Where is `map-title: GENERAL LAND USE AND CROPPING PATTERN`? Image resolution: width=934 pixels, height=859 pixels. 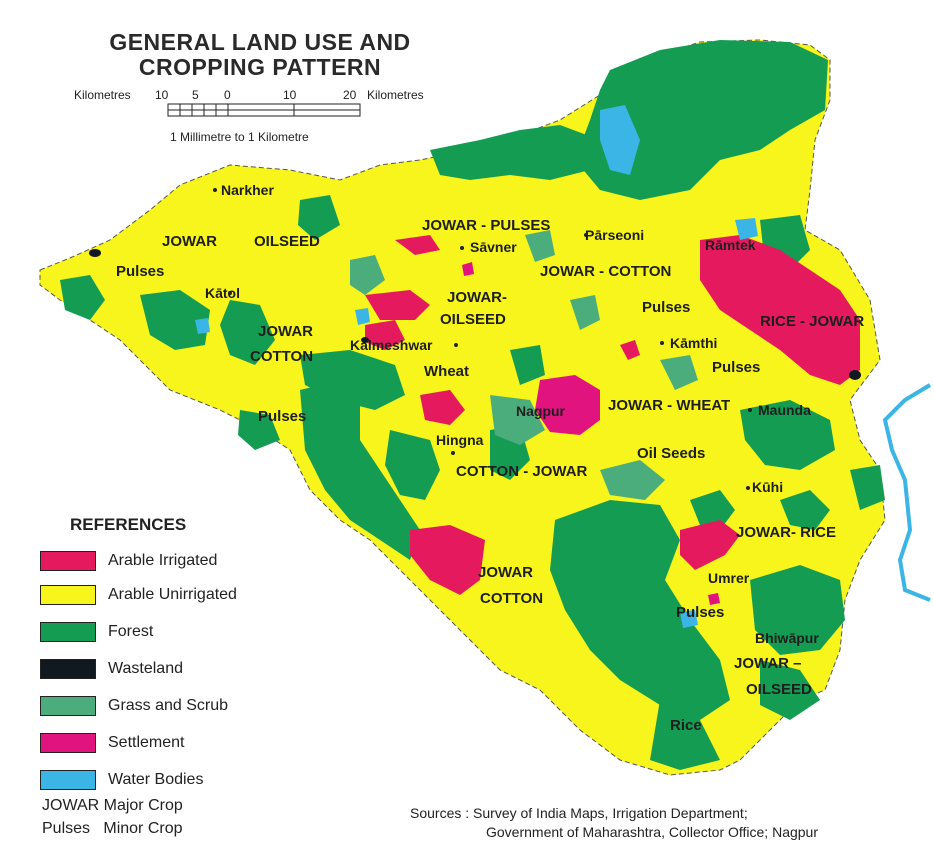 map-title: GENERAL LAND USE AND CROPPING PATTERN is located at coordinates (260, 55).